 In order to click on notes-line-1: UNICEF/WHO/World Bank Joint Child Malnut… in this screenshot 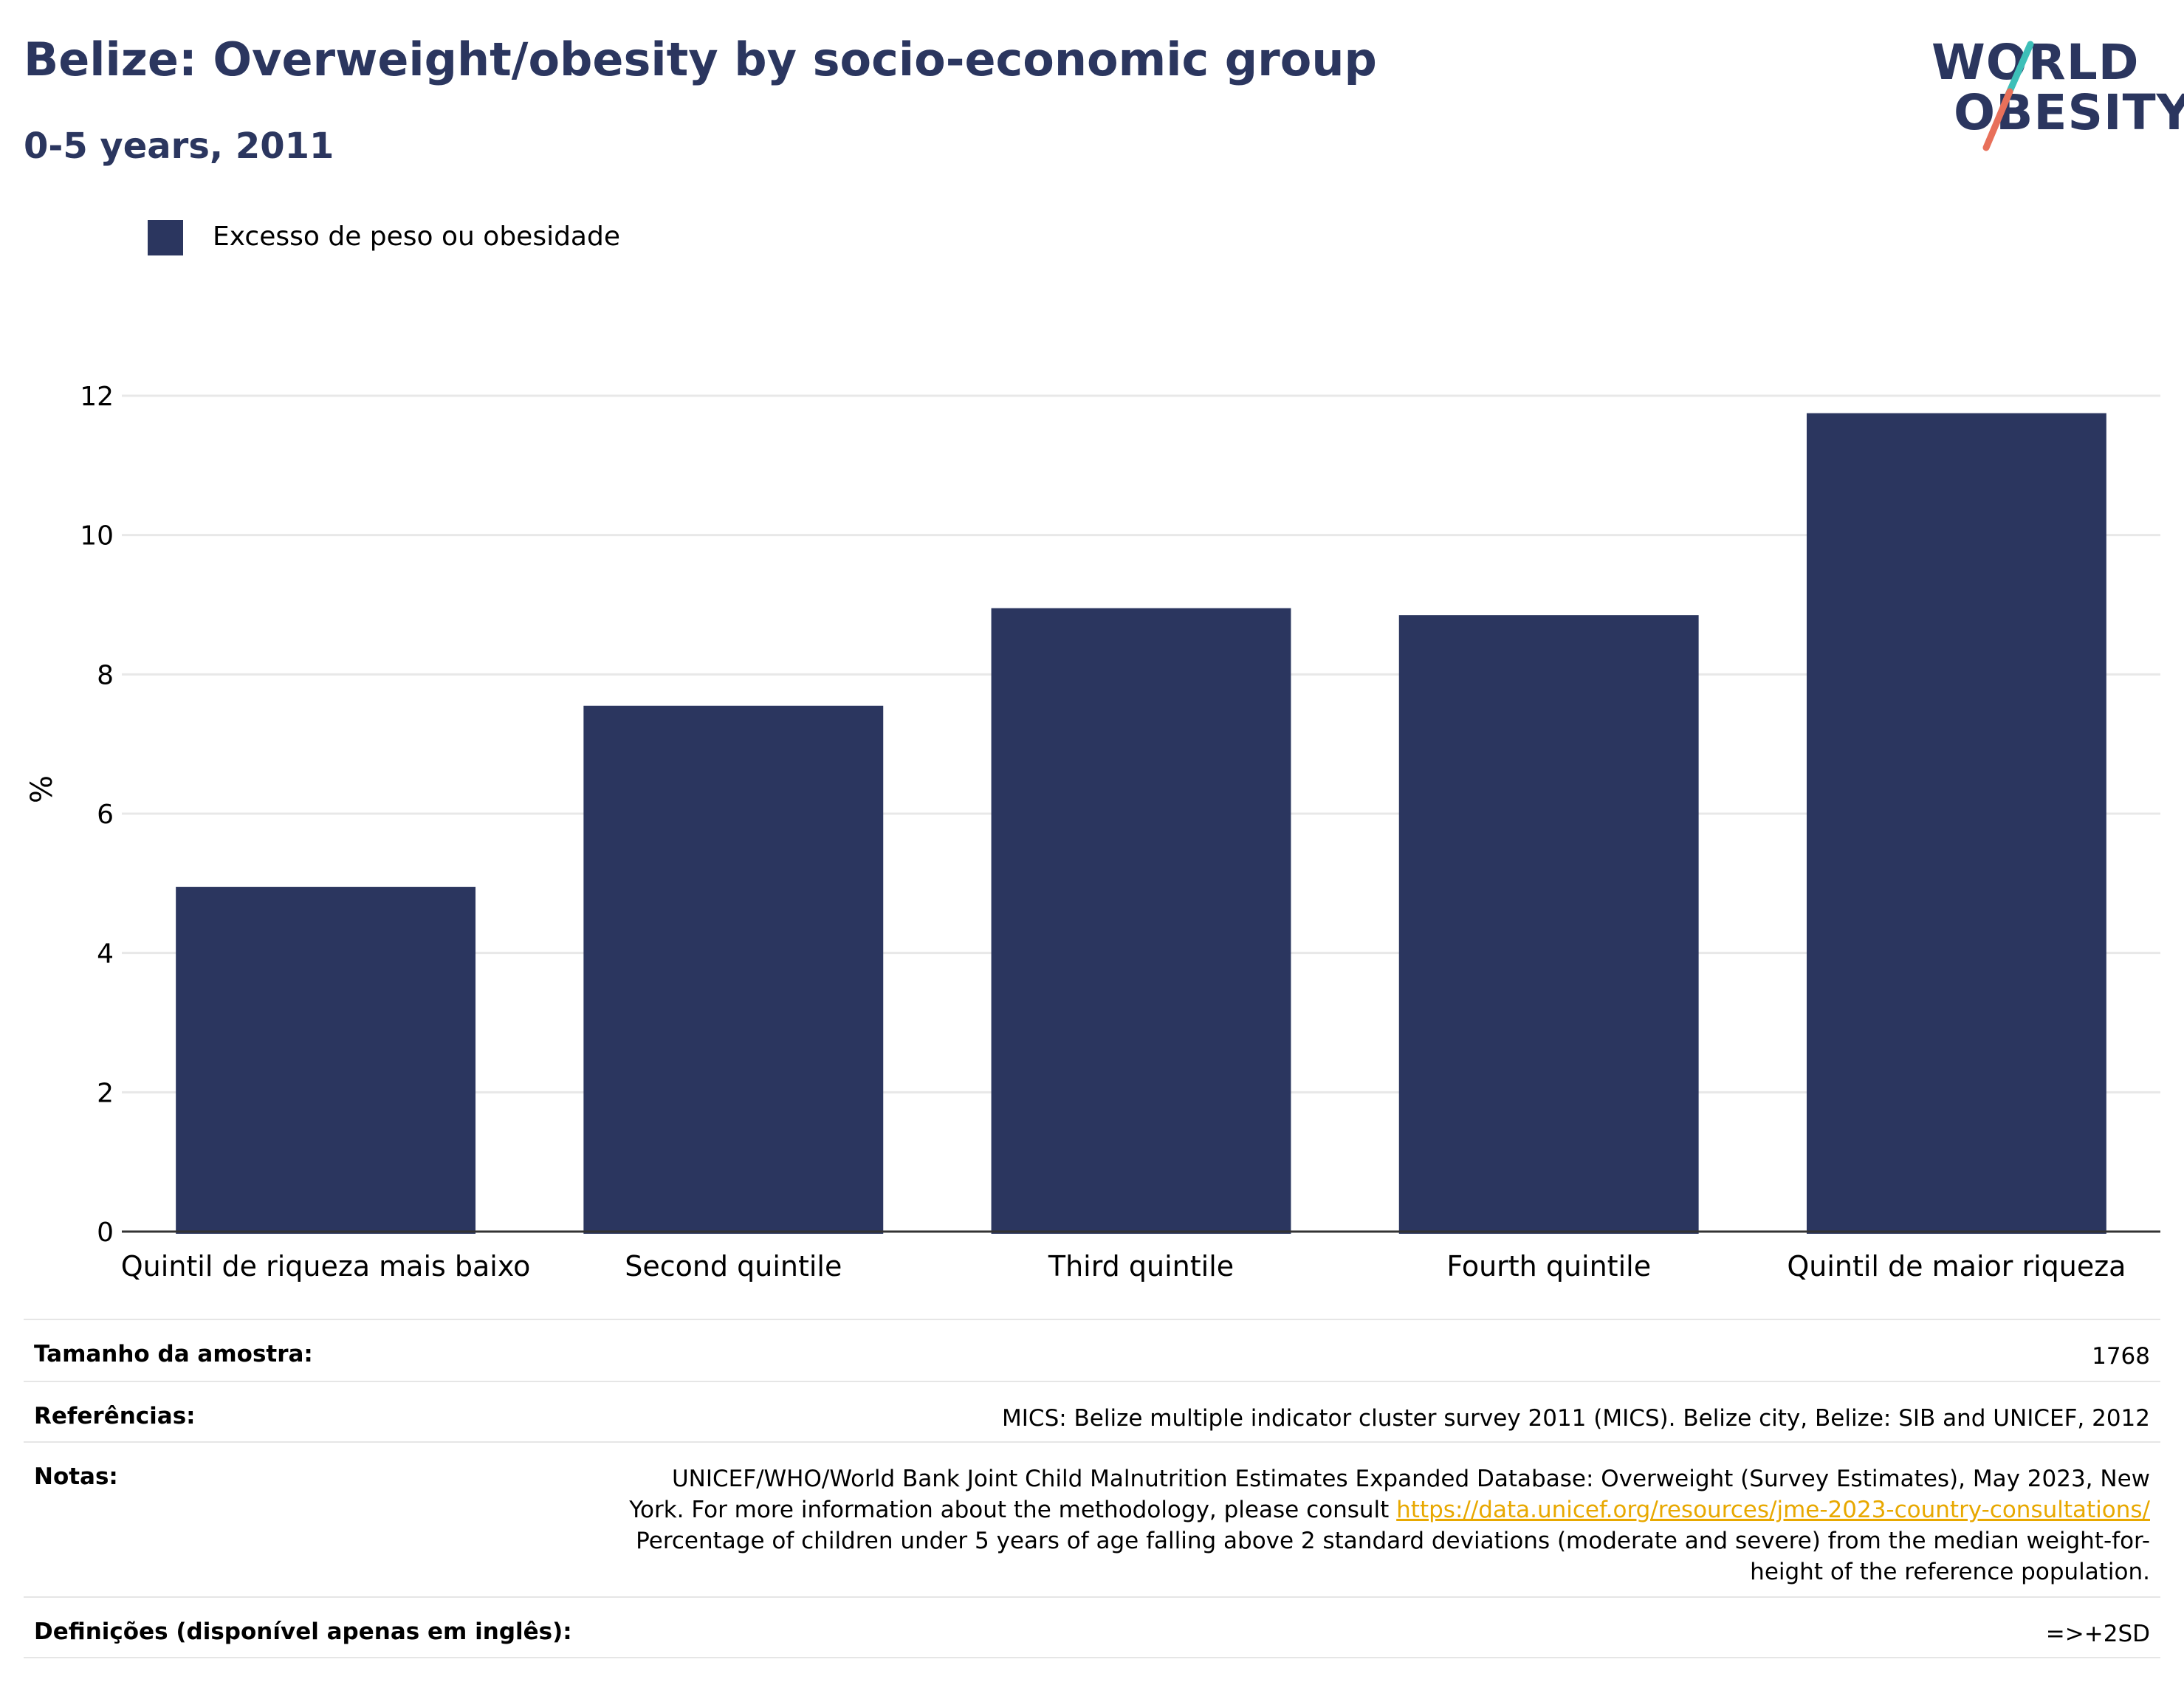, I will do `click(1410, 1479)`.